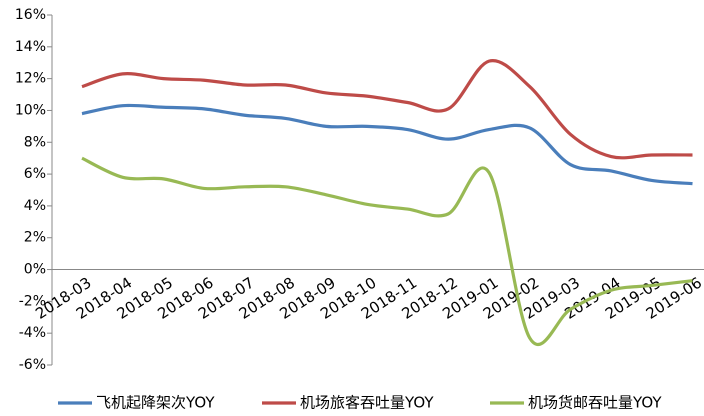  I want to click on y-tick-label: 14%, so click(30, 47).